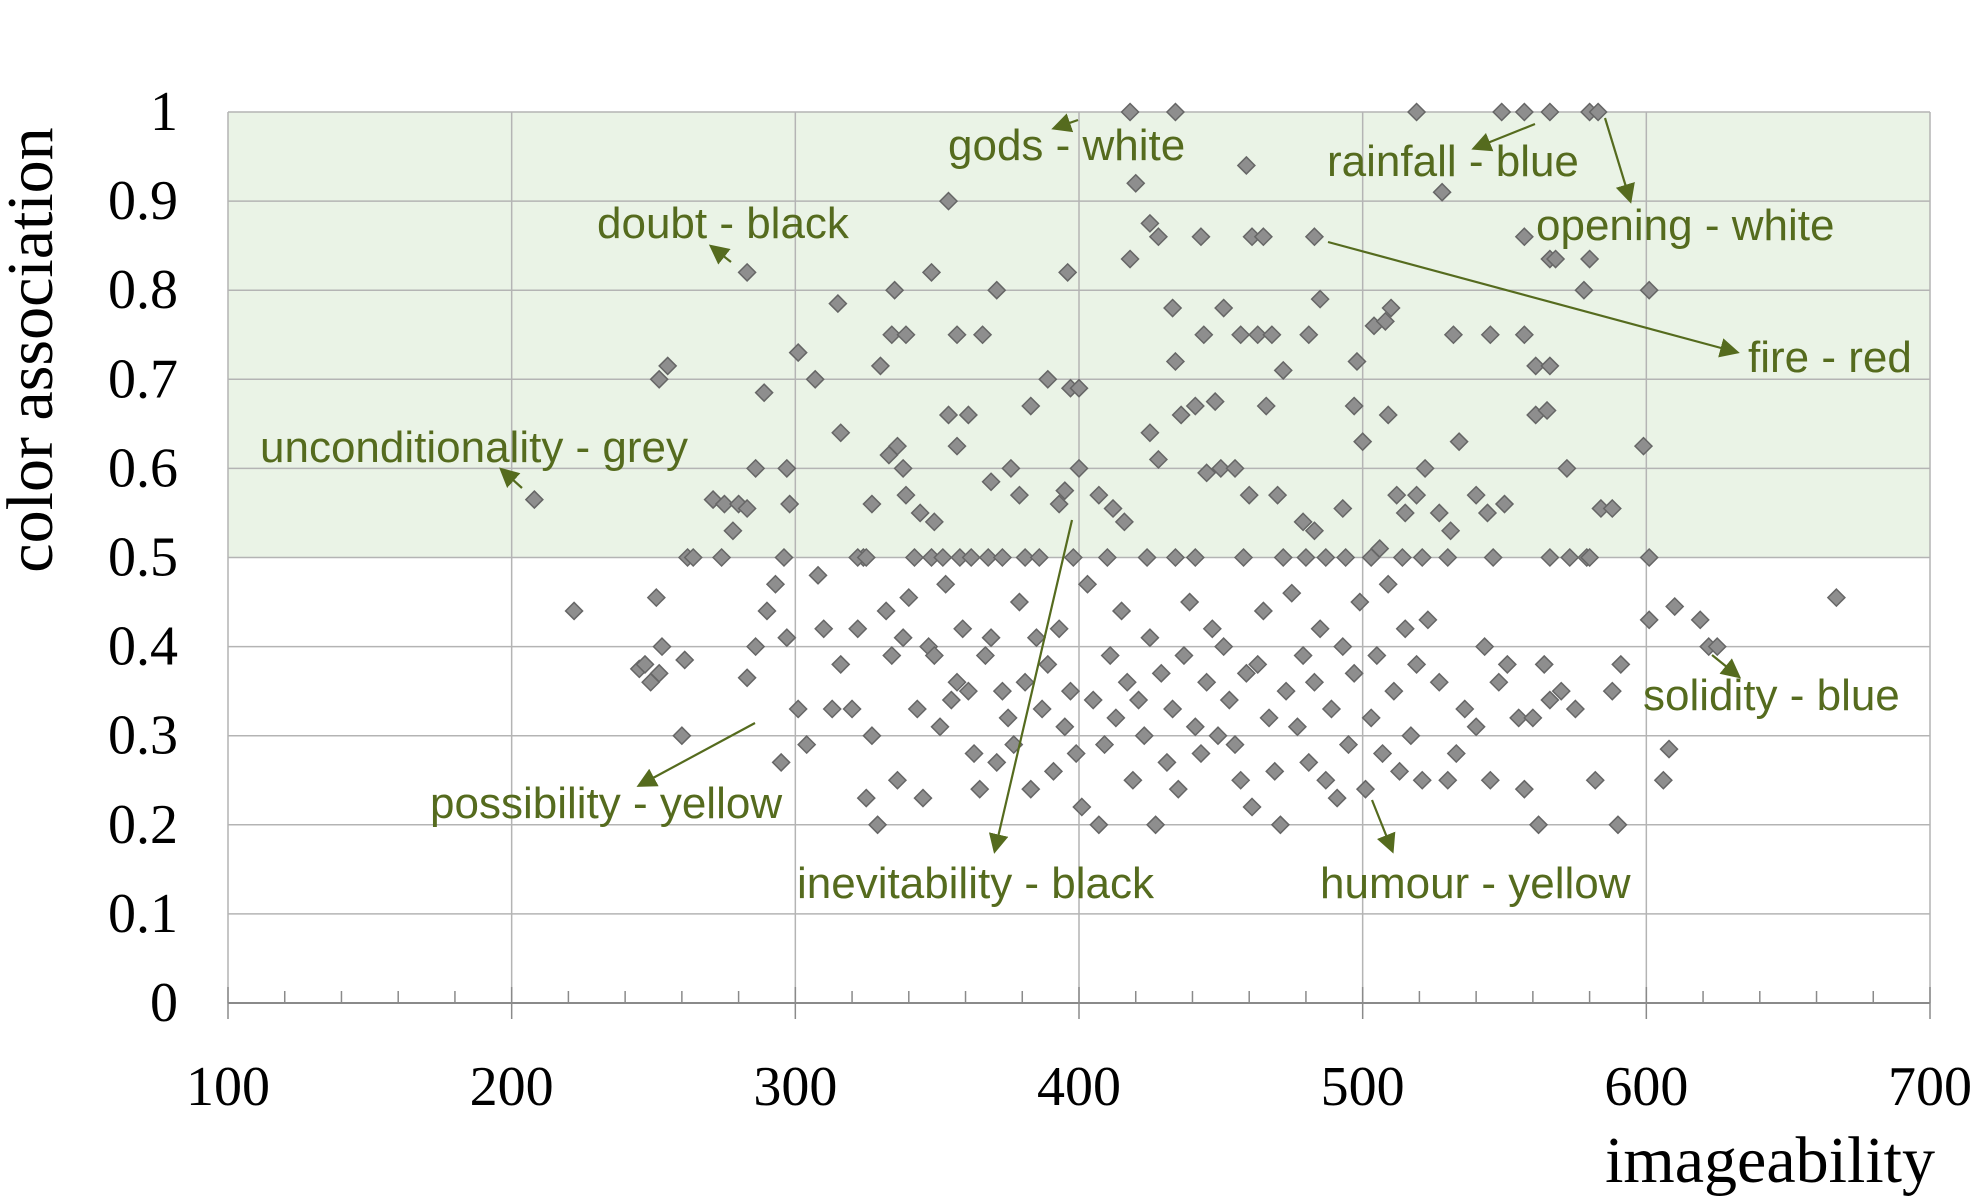 The height and width of the screenshot is (1200, 1980). I want to click on annotation-label: humour - yellow, so click(1475, 883).